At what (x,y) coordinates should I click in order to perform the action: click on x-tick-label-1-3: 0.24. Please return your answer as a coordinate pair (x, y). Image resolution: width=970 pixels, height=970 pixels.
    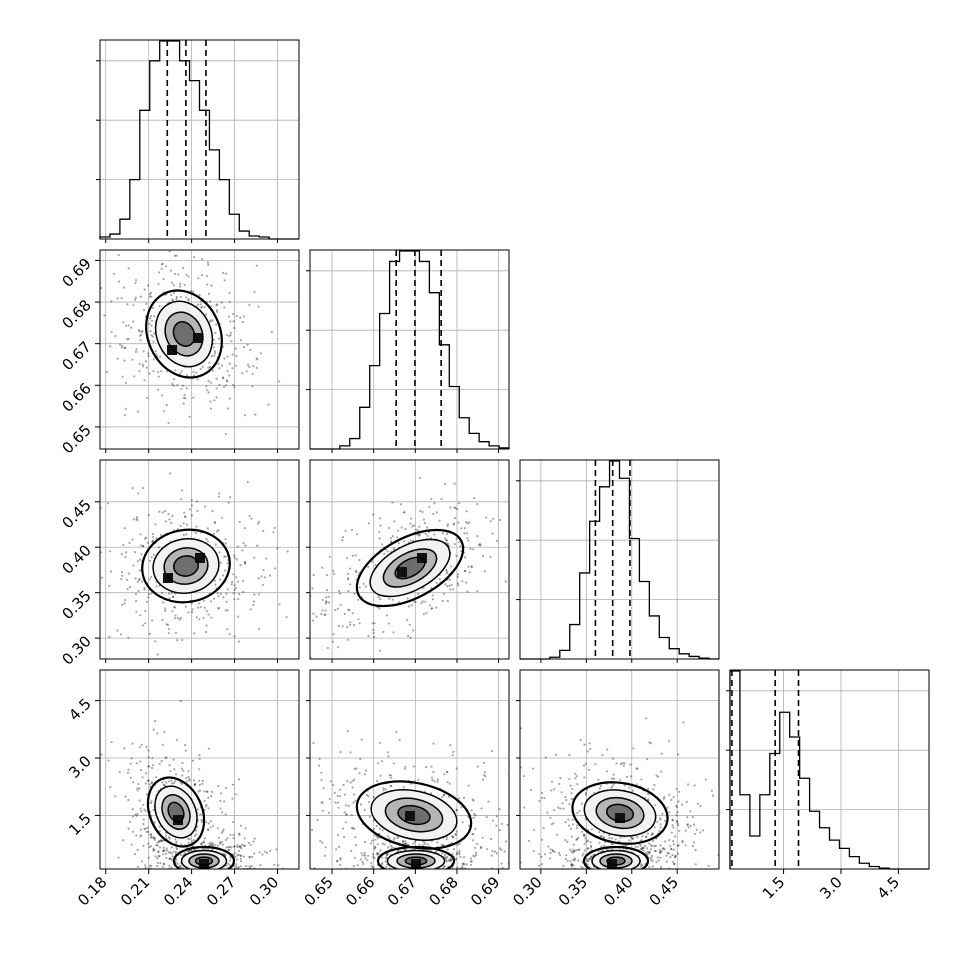
    Looking at the image, I should click on (178, 891).